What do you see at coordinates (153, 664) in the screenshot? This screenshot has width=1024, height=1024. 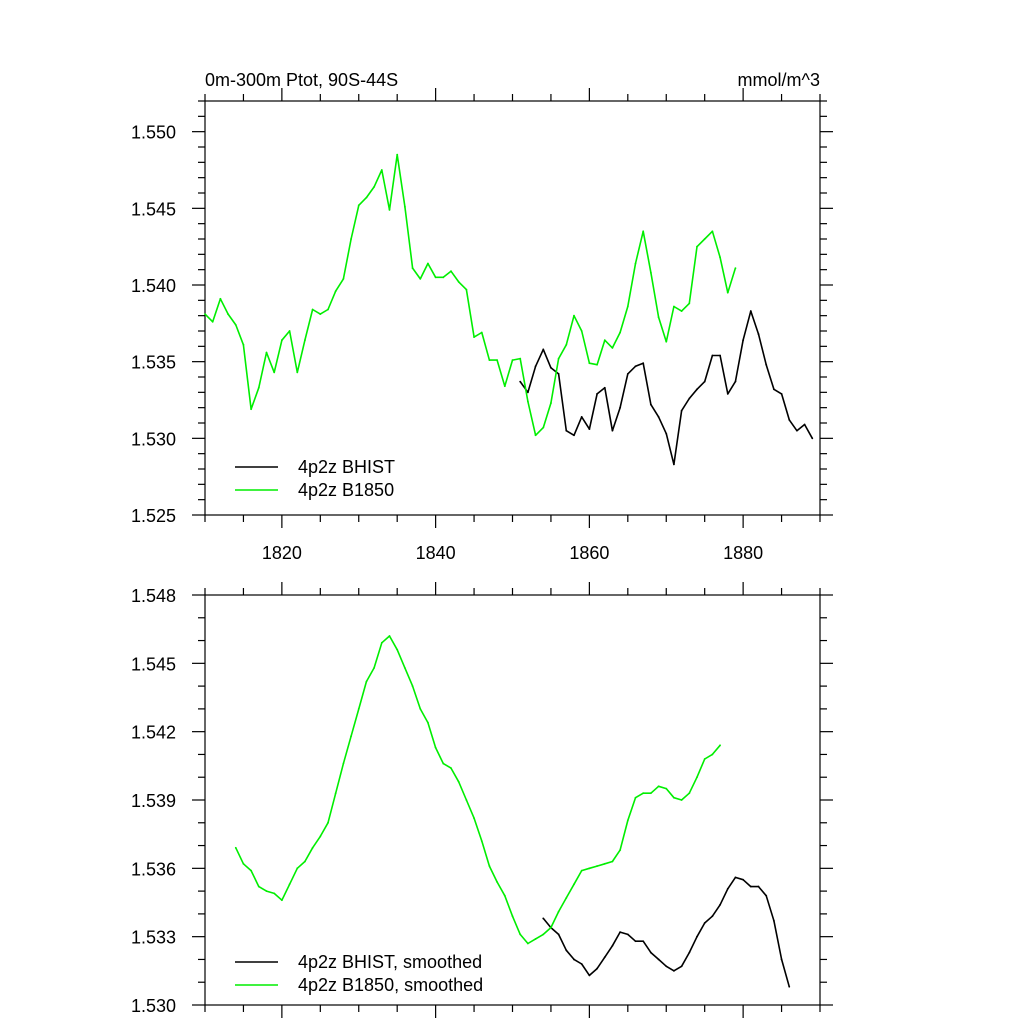 I see `bottom-y-tick-label: 1.545` at bounding box center [153, 664].